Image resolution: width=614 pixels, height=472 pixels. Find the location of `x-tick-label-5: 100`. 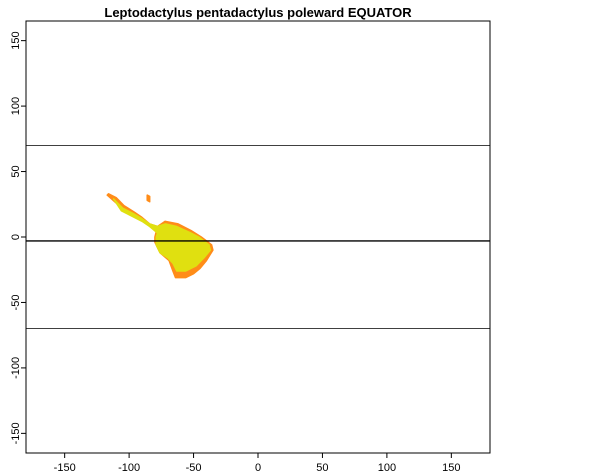

x-tick-label-5: 100 is located at coordinates (387, 467).